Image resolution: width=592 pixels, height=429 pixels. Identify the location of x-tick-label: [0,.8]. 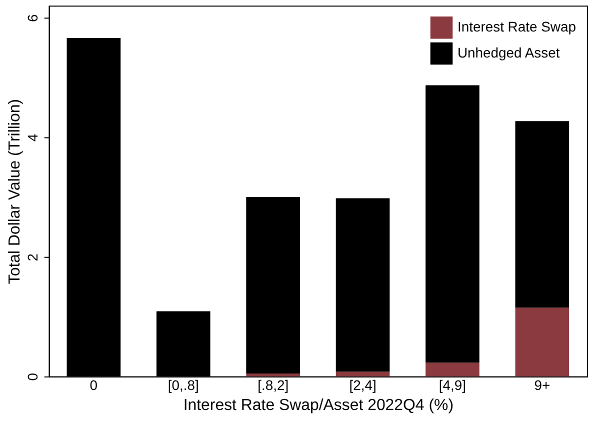
(183, 384).